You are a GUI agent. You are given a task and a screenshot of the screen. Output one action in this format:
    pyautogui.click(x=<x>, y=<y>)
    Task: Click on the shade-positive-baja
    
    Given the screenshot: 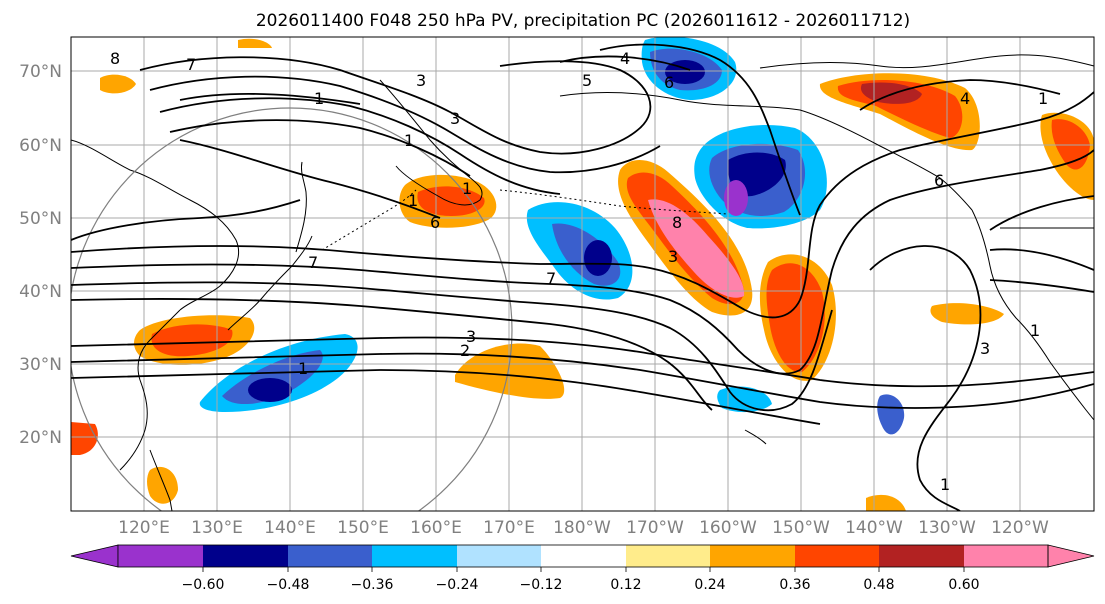 What is the action you would take?
    pyautogui.click(x=967, y=314)
    